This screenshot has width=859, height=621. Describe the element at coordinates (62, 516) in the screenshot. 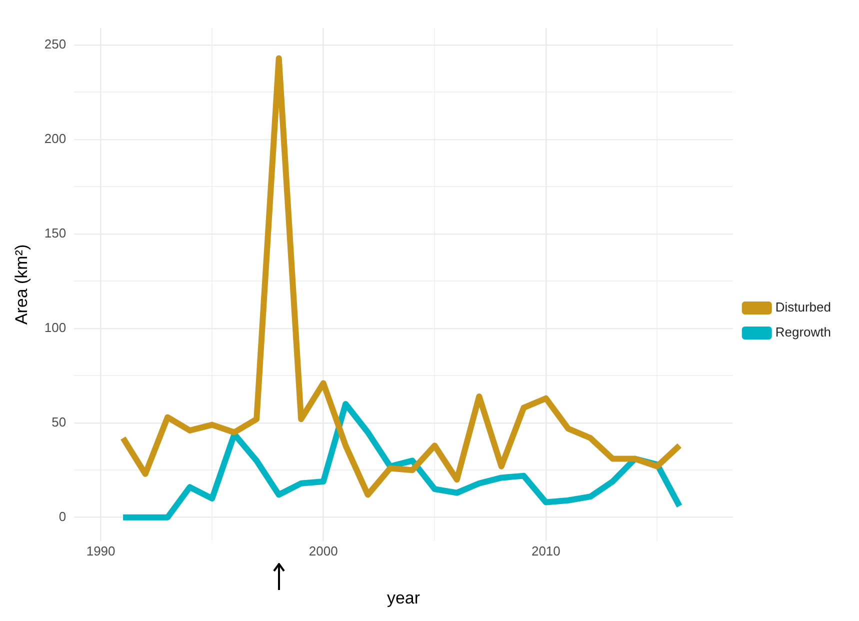

I see `y-tick-label: 0` at that location.